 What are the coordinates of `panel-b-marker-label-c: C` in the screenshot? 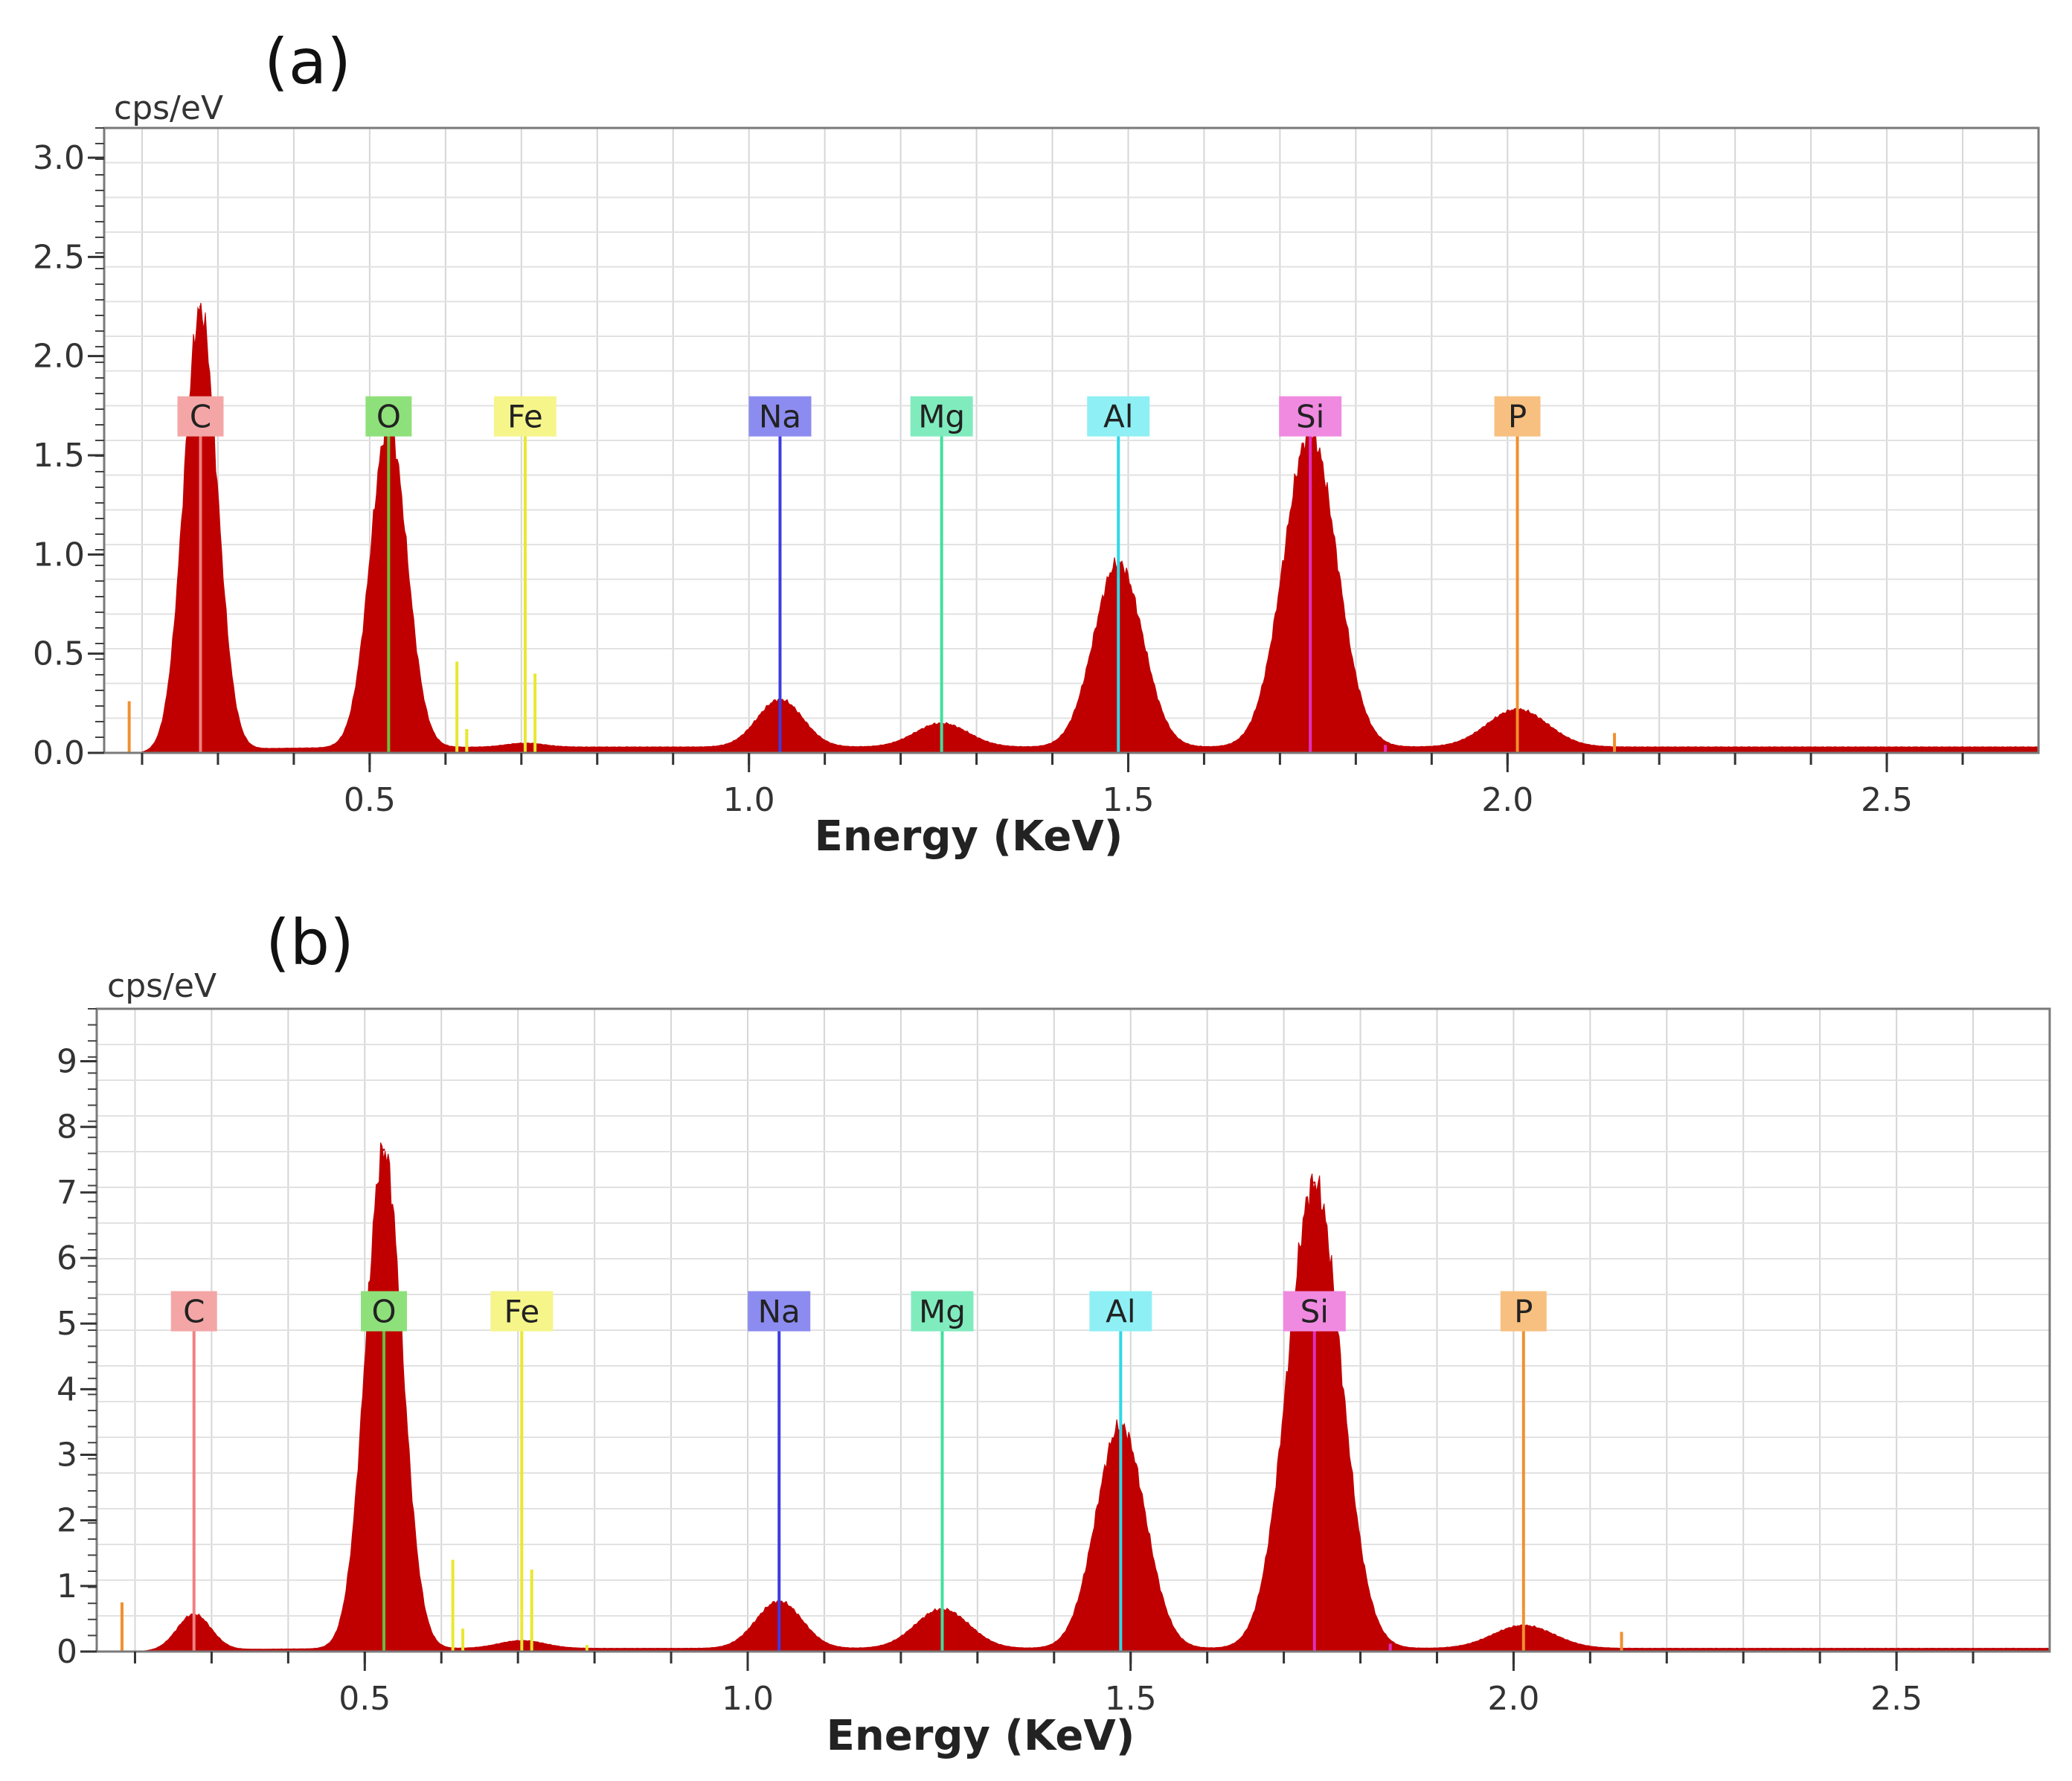 It's located at (194, 1312).